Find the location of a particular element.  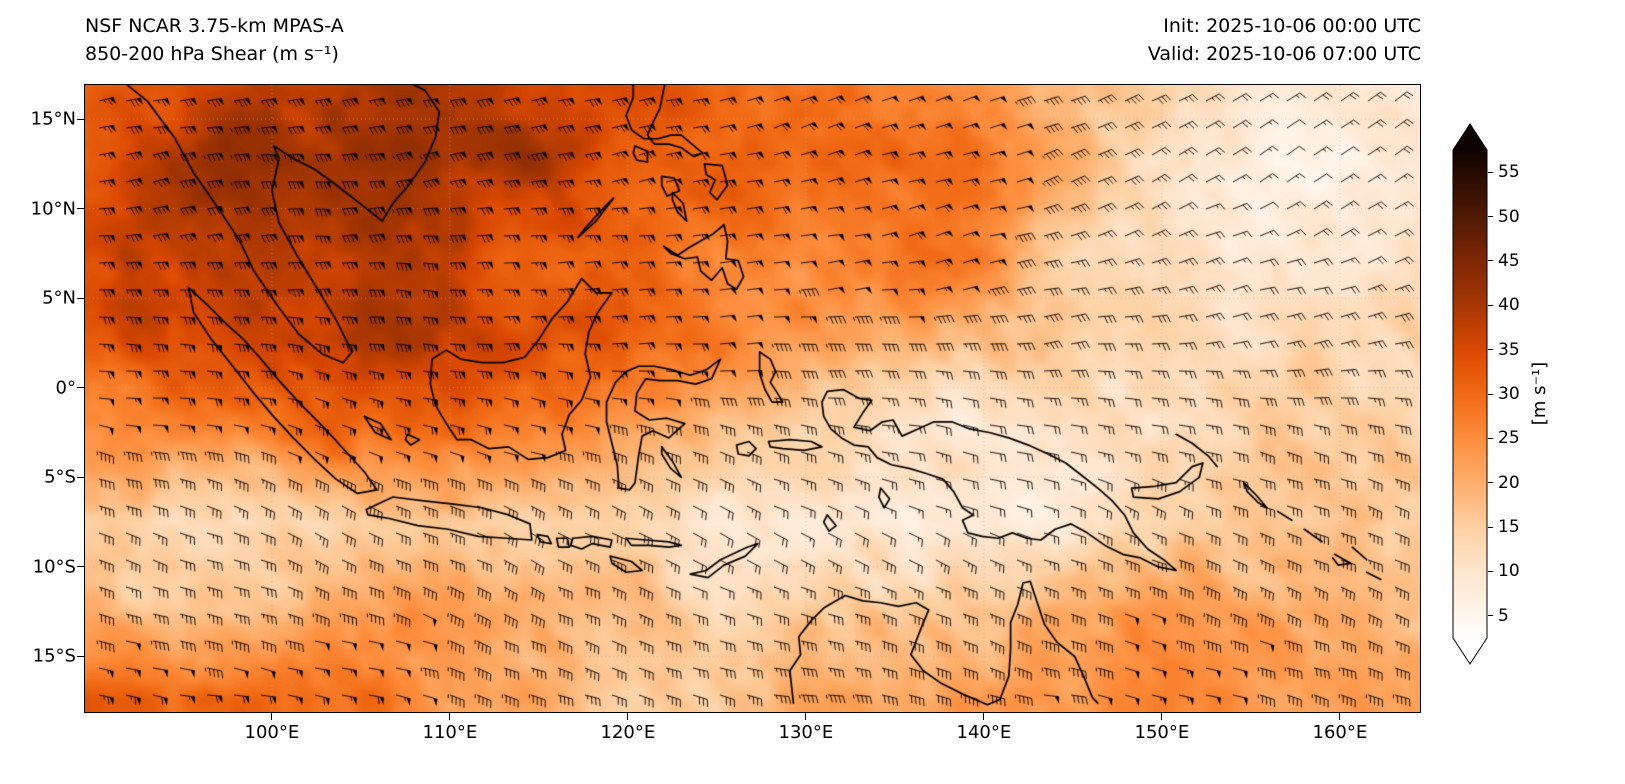

x-tick-label: 150°E is located at coordinates (1162, 732).